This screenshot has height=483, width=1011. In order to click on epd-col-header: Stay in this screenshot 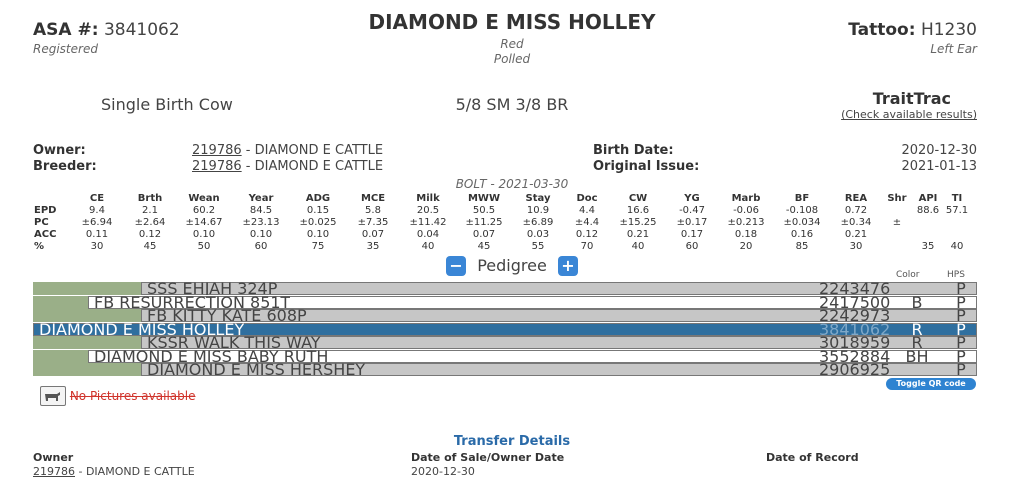, I will do `click(538, 198)`.